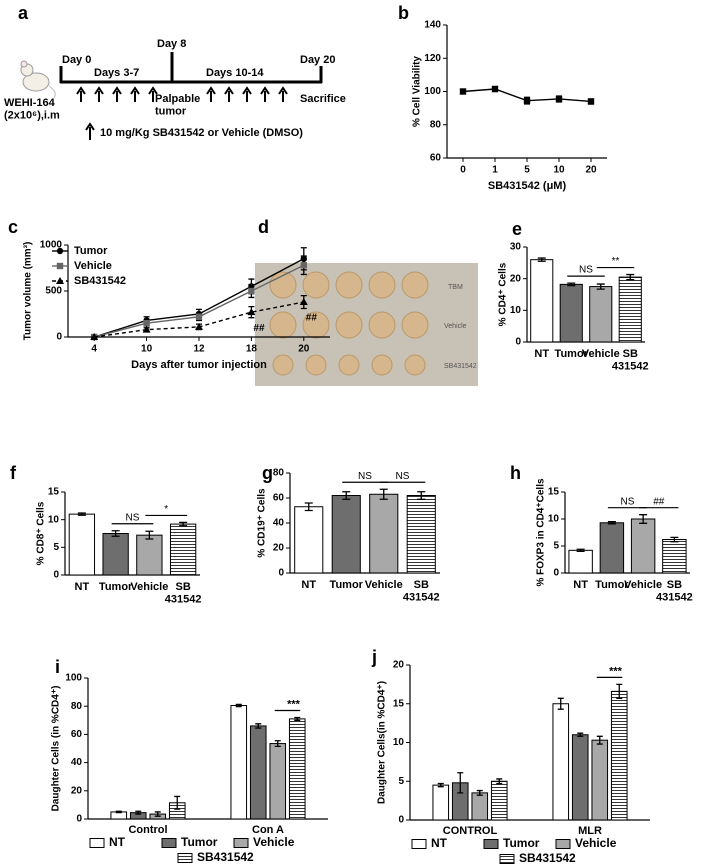  I want to click on timeline-text: Palpable tumor, so click(177, 105).